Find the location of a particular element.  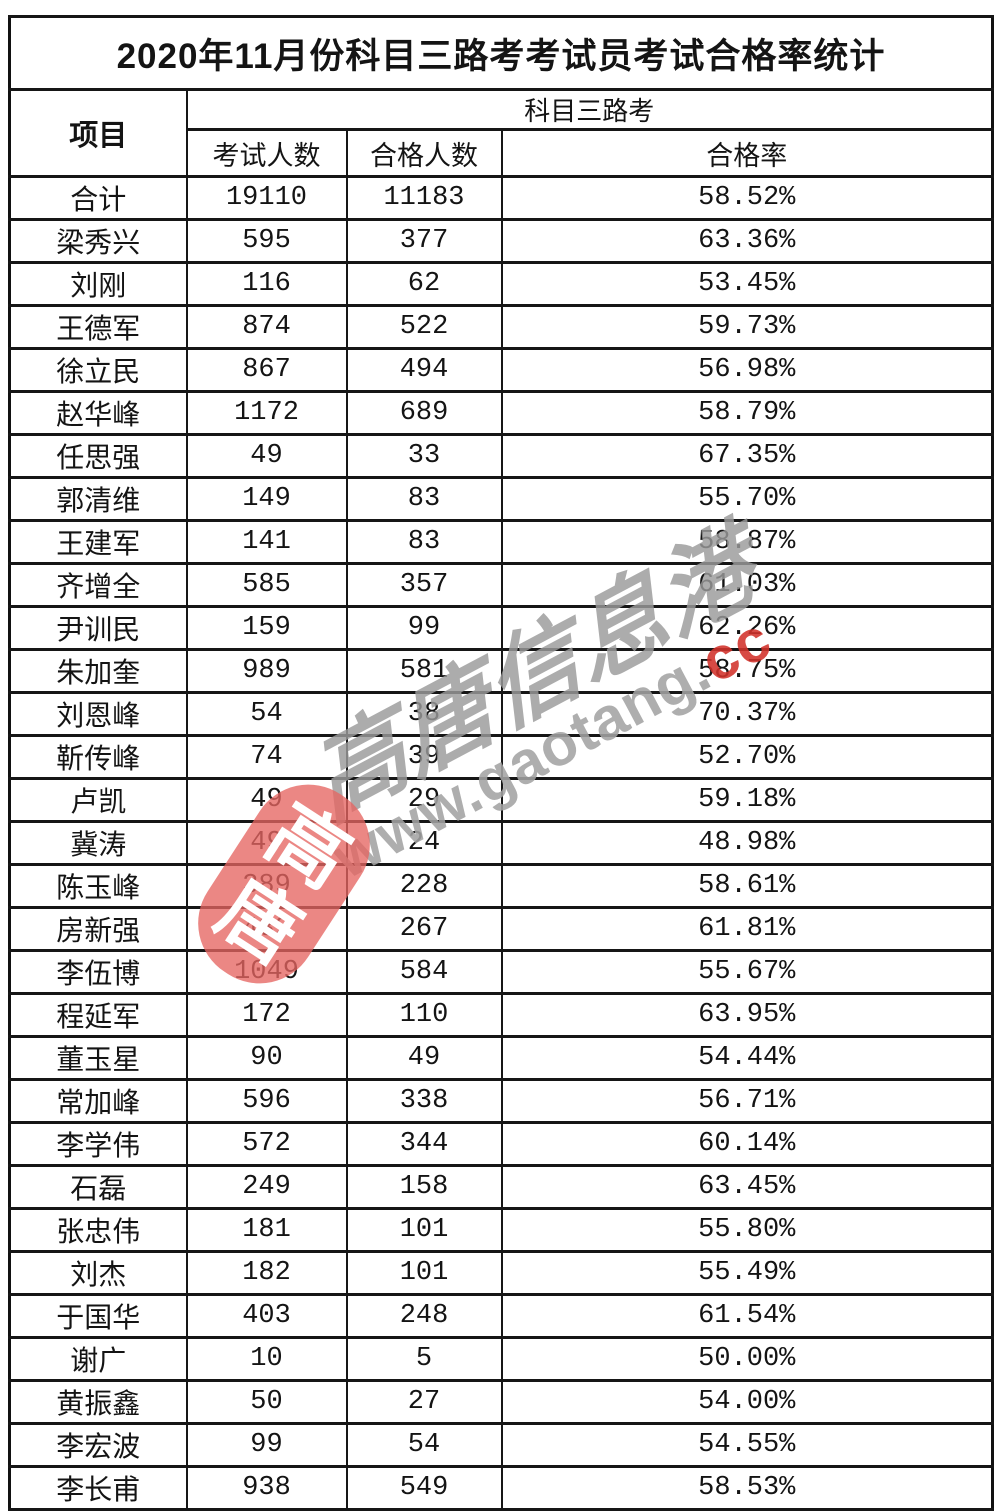

table-row: 冀涛 49 24 48.98% is located at coordinates (501, 843).